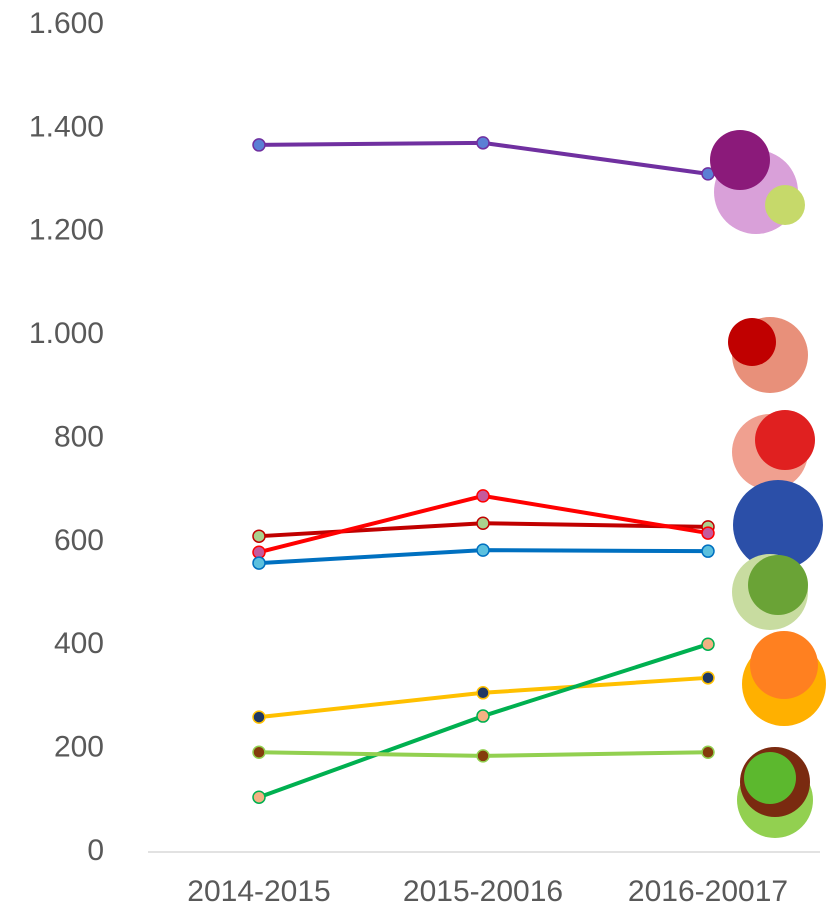  Describe the element at coordinates (79, 540) in the screenshot. I see `y-tick-label: 600` at that location.